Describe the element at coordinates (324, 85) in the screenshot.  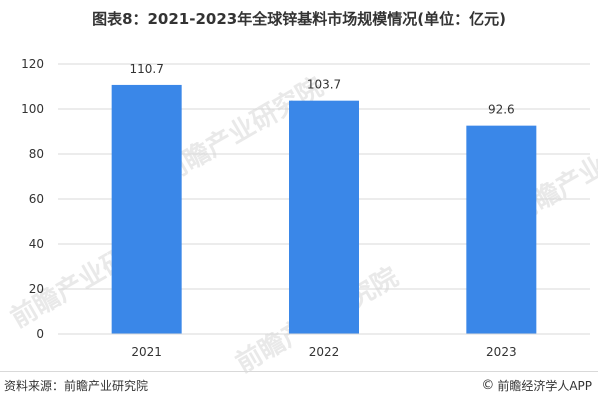
I see `data-label-2022: 103.7` at that location.